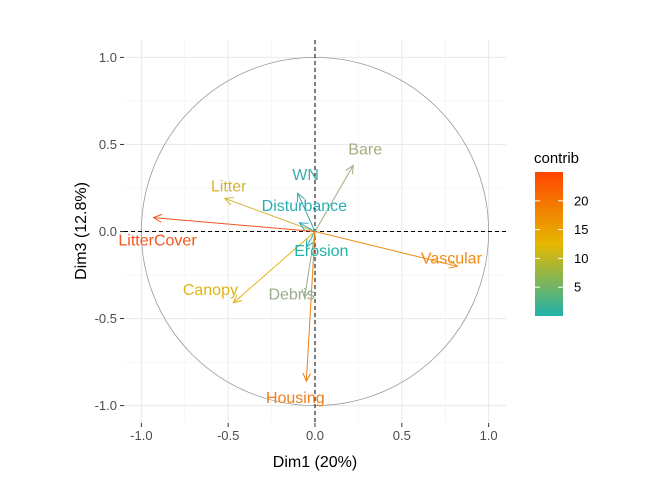 This screenshot has height=477, width=666. Describe the element at coordinates (108, 144) in the screenshot. I see `y-tick-label: 0.5` at that location.